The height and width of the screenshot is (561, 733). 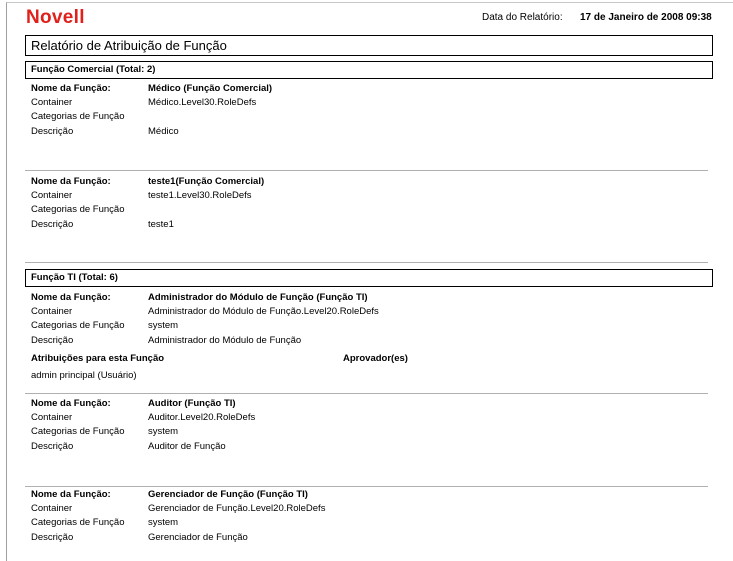 What do you see at coordinates (161, 224) in the screenshot?
I see `description-value: teste1` at bounding box center [161, 224].